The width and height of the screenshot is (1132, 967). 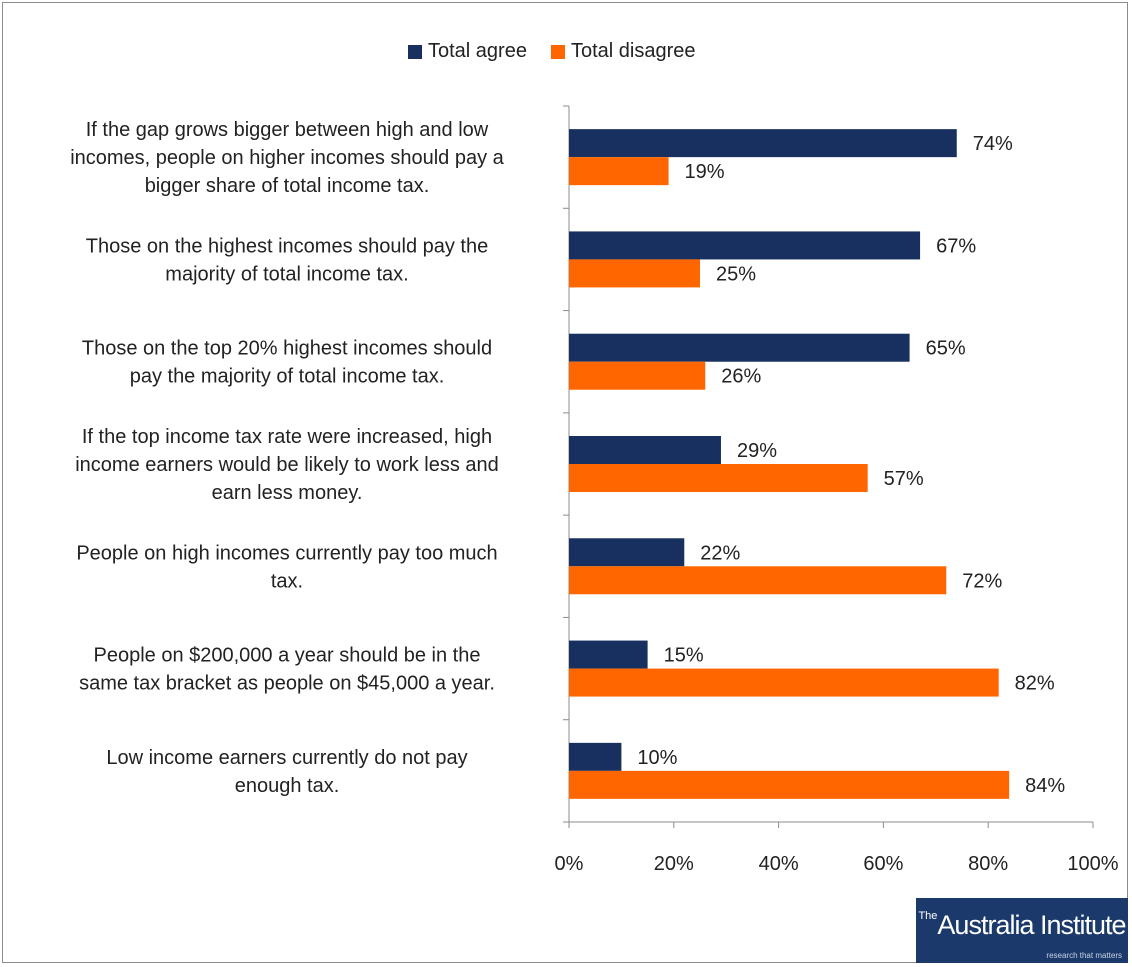 I want to click on legend-item-agree: Total agree, so click(x=467, y=51).